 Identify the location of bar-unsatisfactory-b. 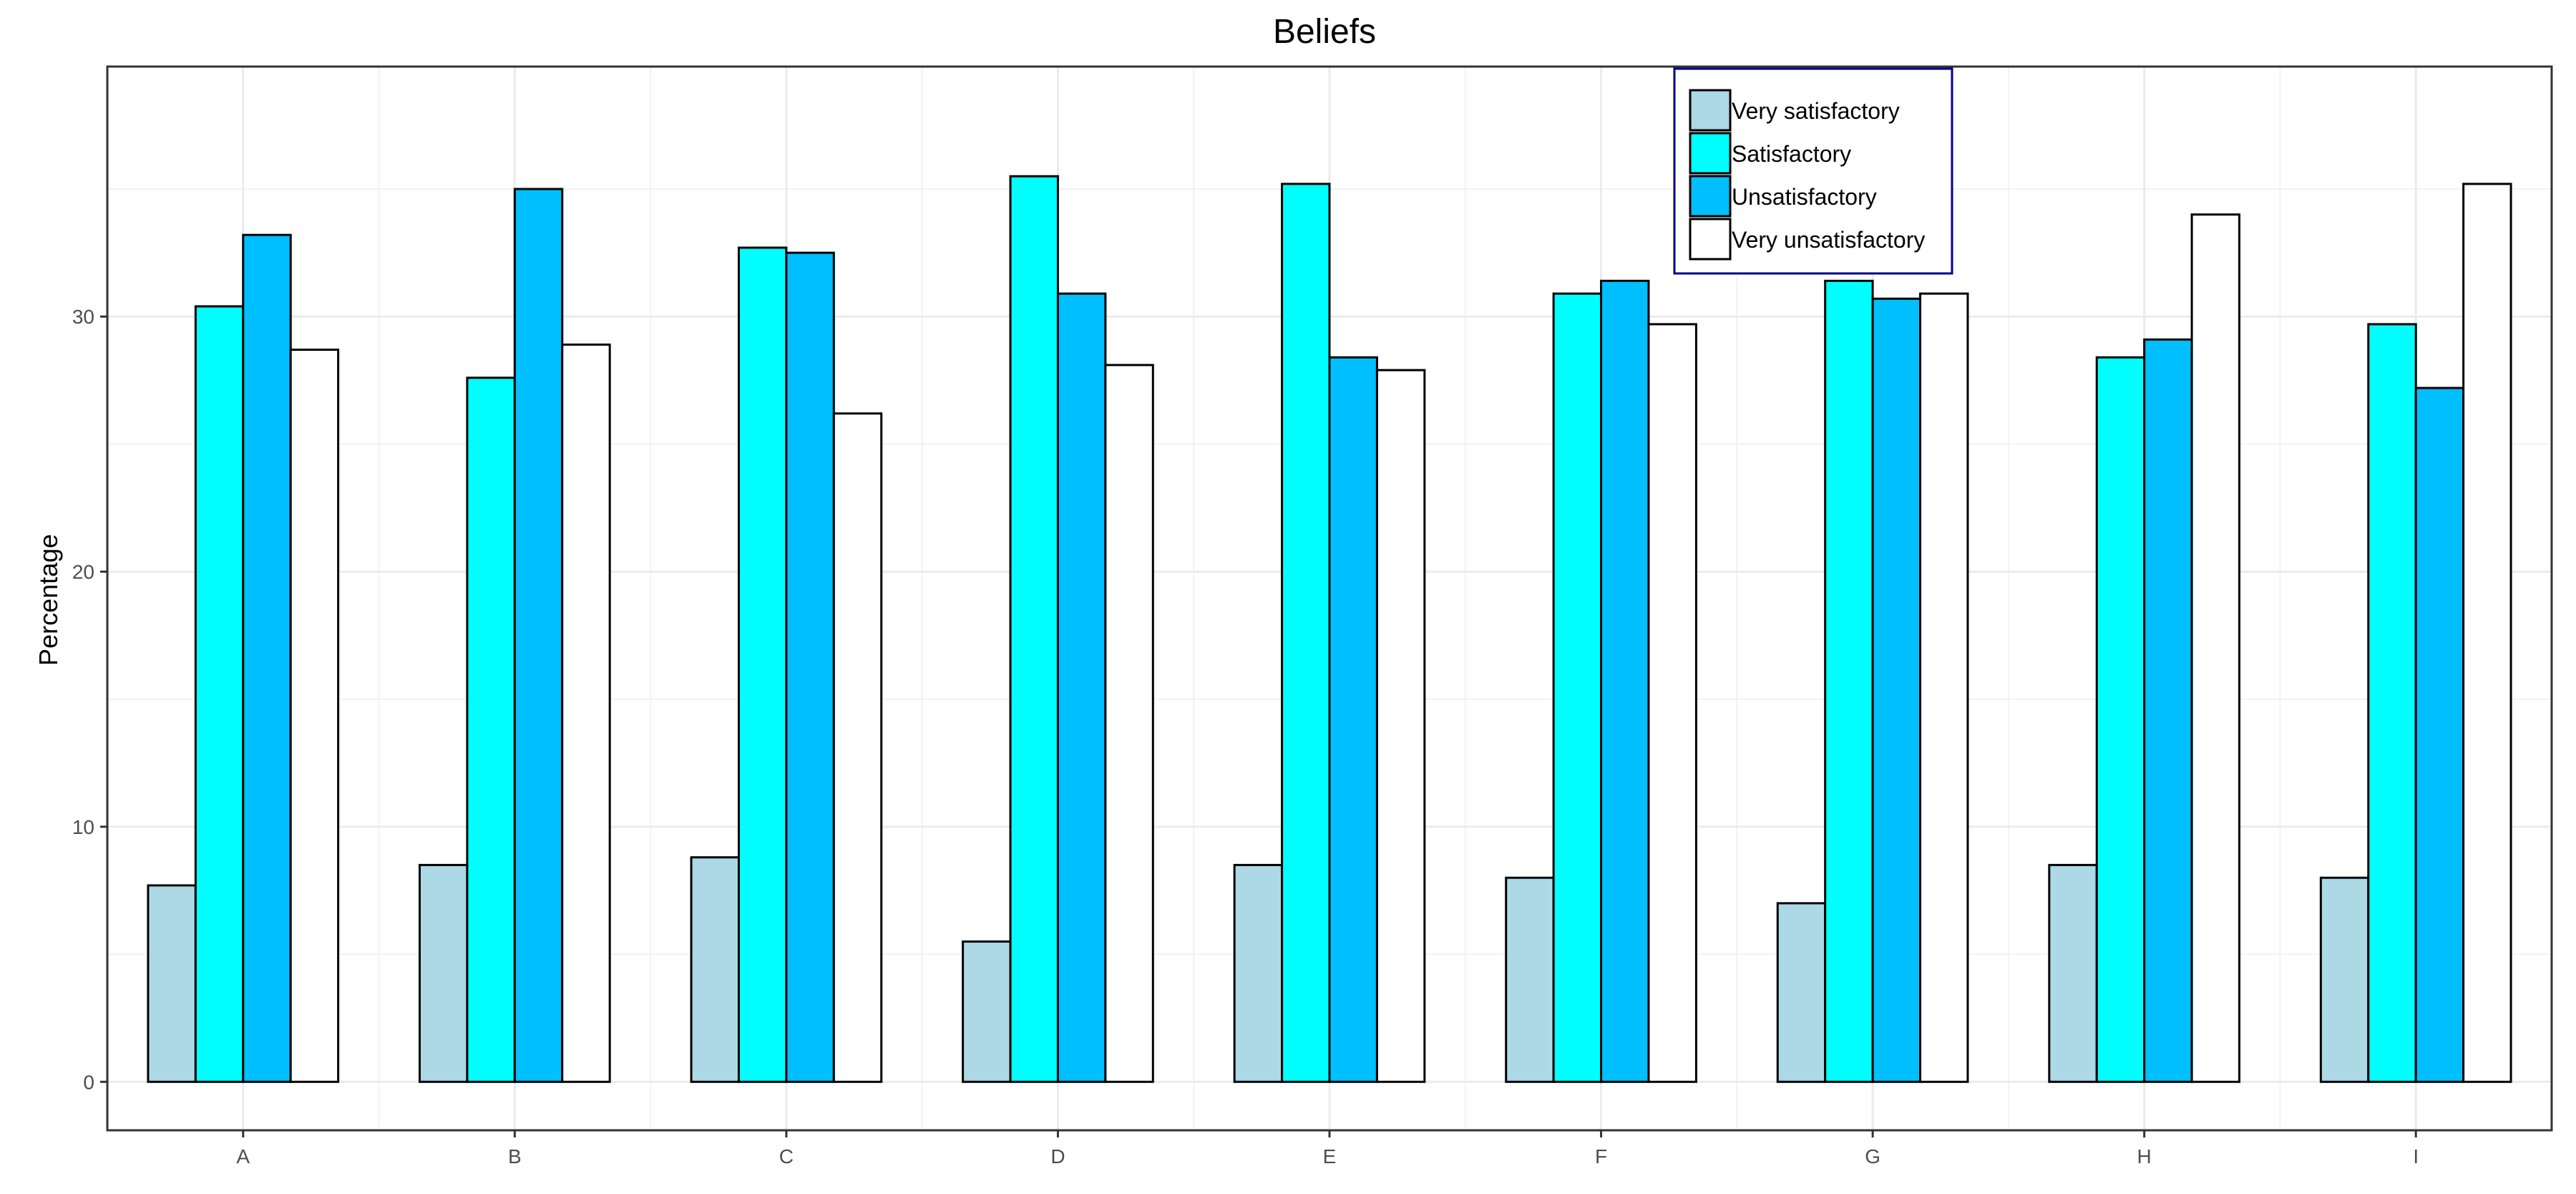
(538, 635).